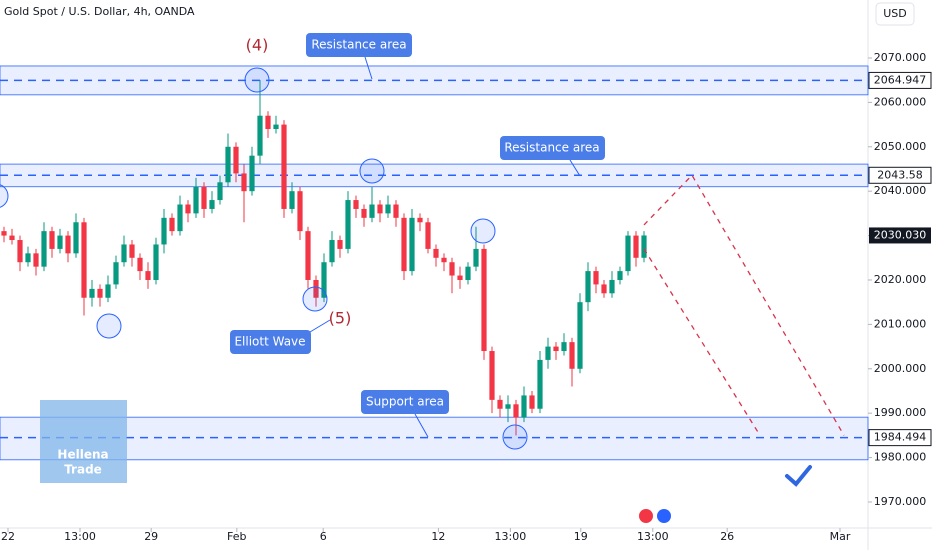  What do you see at coordinates (438, 536) in the screenshot?
I see `x-tick-label: 12` at bounding box center [438, 536].